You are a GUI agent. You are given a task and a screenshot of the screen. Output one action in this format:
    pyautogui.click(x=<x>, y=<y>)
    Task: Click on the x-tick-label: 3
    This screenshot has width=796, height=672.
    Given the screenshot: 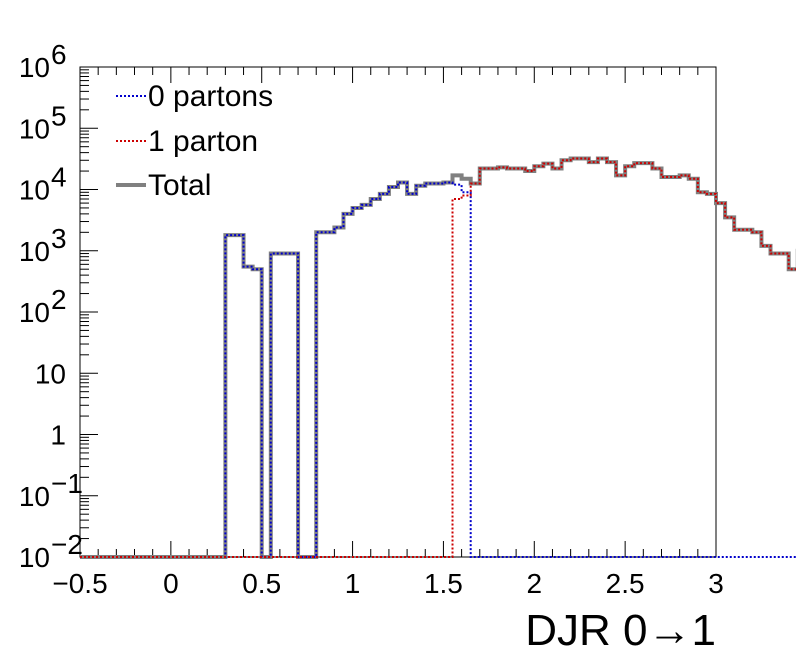 What is the action you would take?
    pyautogui.click(x=716, y=583)
    